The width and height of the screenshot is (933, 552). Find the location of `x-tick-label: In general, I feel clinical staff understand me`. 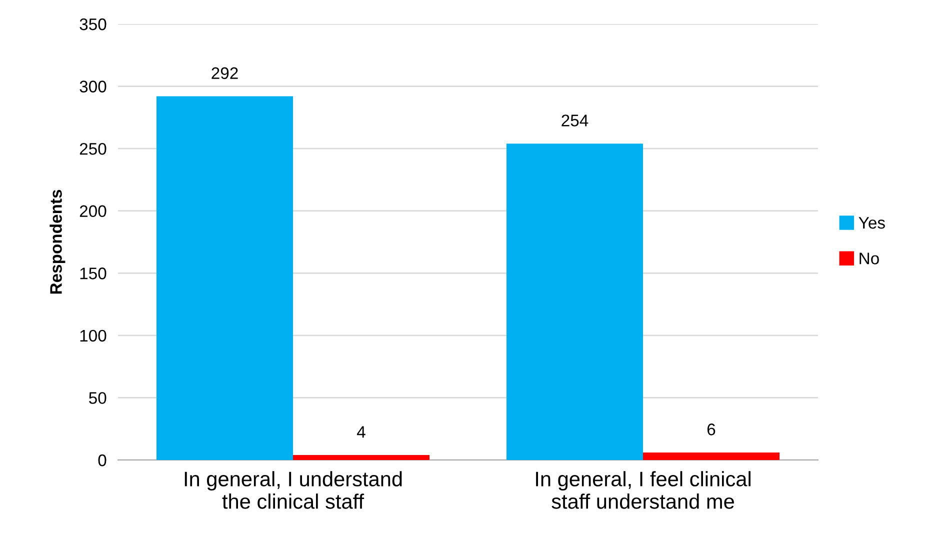

x-tick-label: In general, I feel clinical staff understand me is located at coordinates (643, 490).